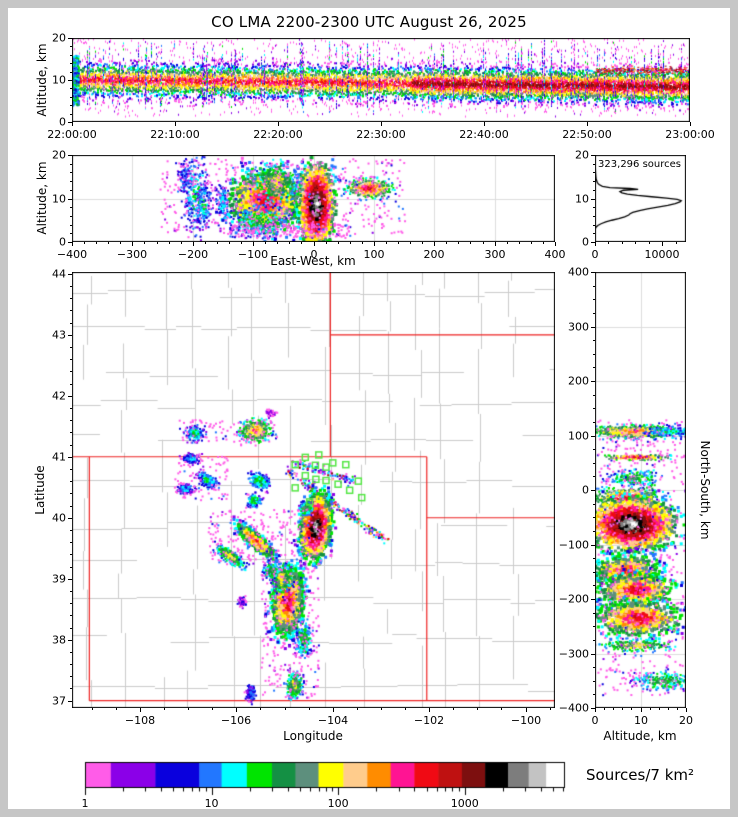 The width and height of the screenshot is (738, 817). Describe the element at coordinates (59, 457) in the screenshot. I see `tick-label: 41` at that location.